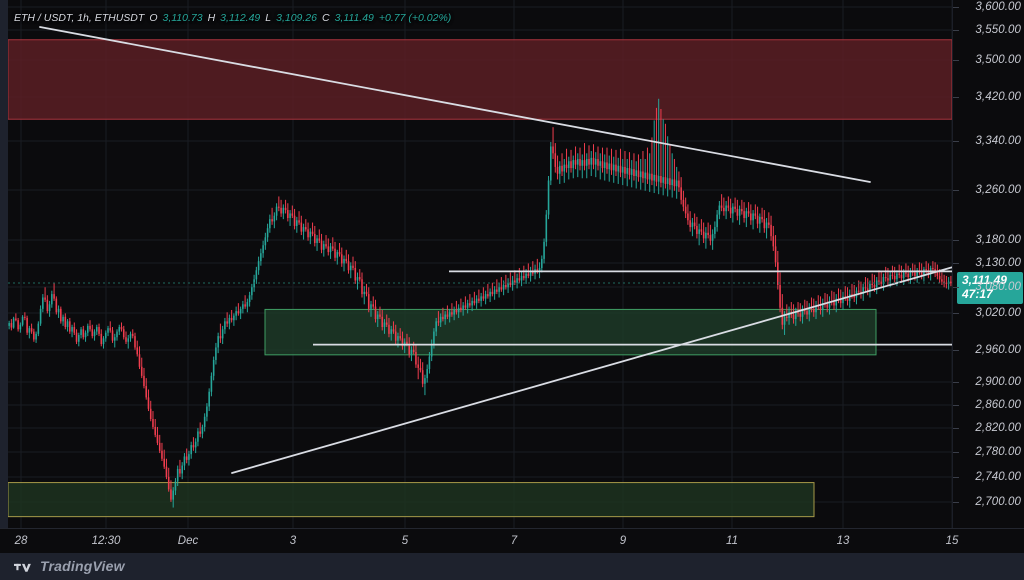 This screenshot has width=1024, height=580. What do you see at coordinates (998, 141) in the screenshot?
I see `price-tick-label: 3,340.00` at bounding box center [998, 141].